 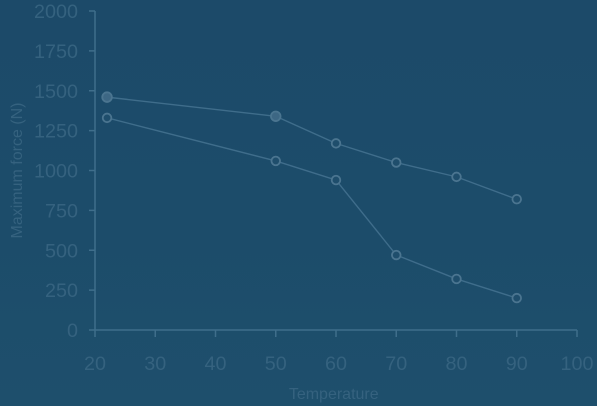 I want to click on y-tick-label: 1000, so click(x=56, y=172).